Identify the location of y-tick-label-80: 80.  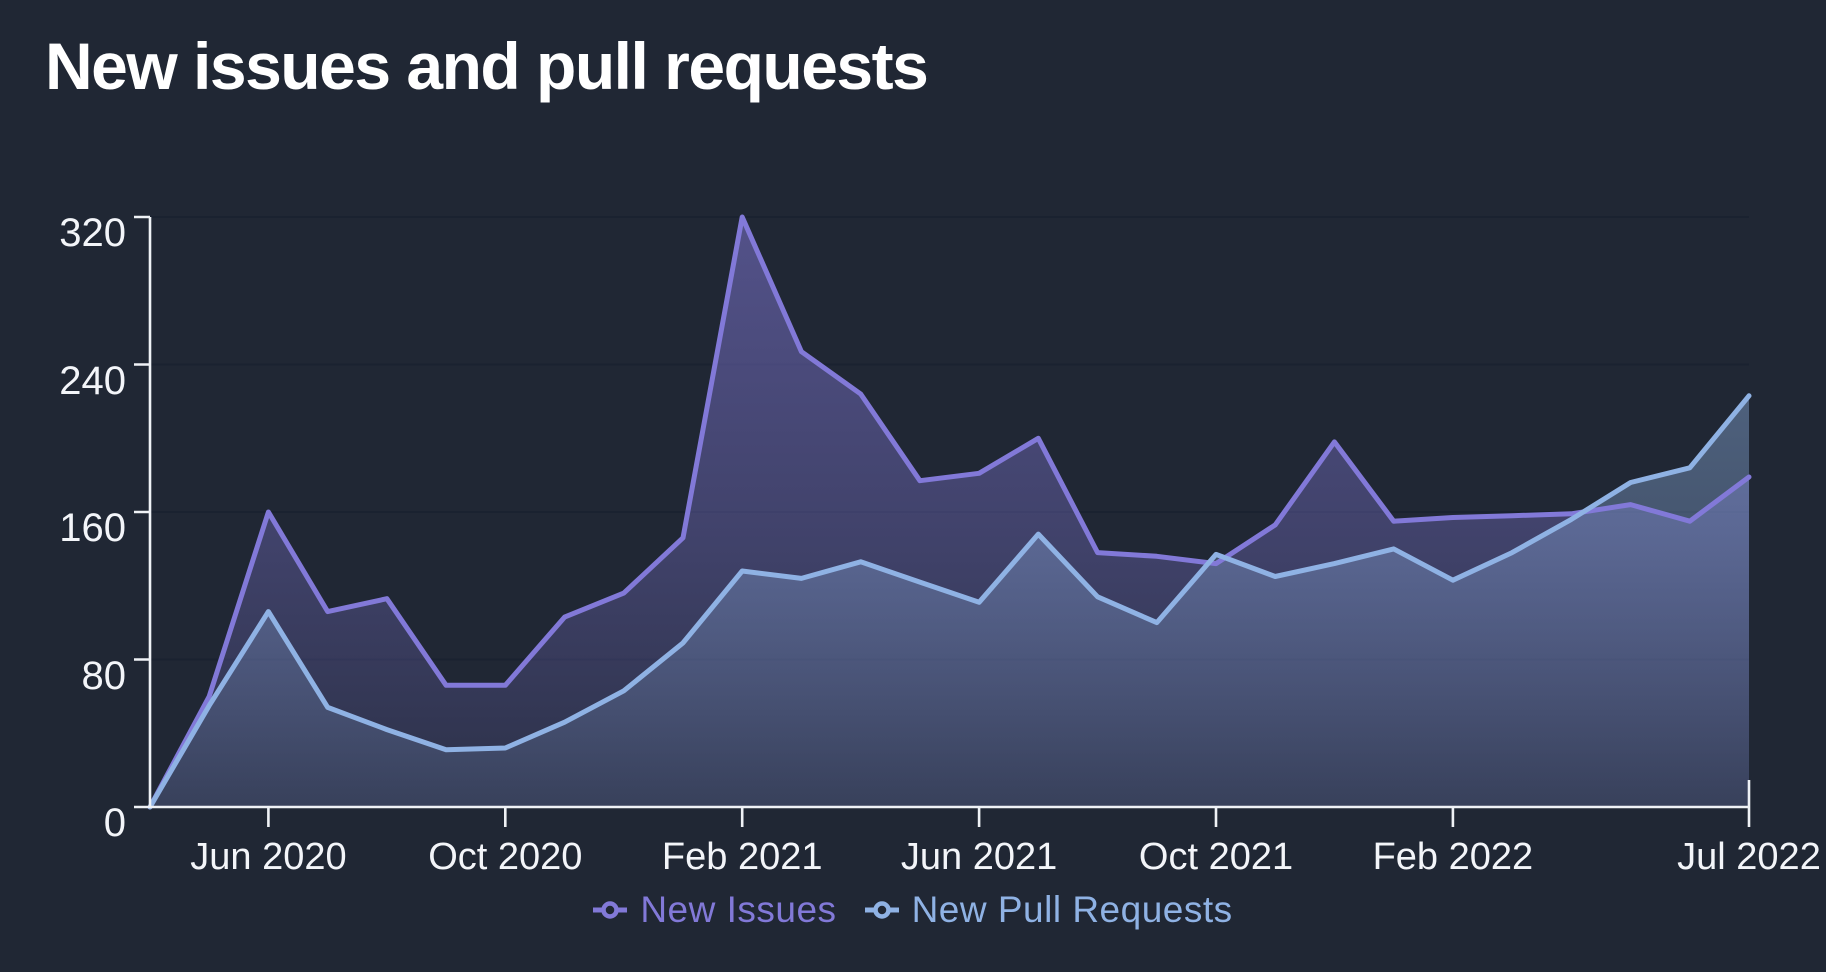
(104, 675).